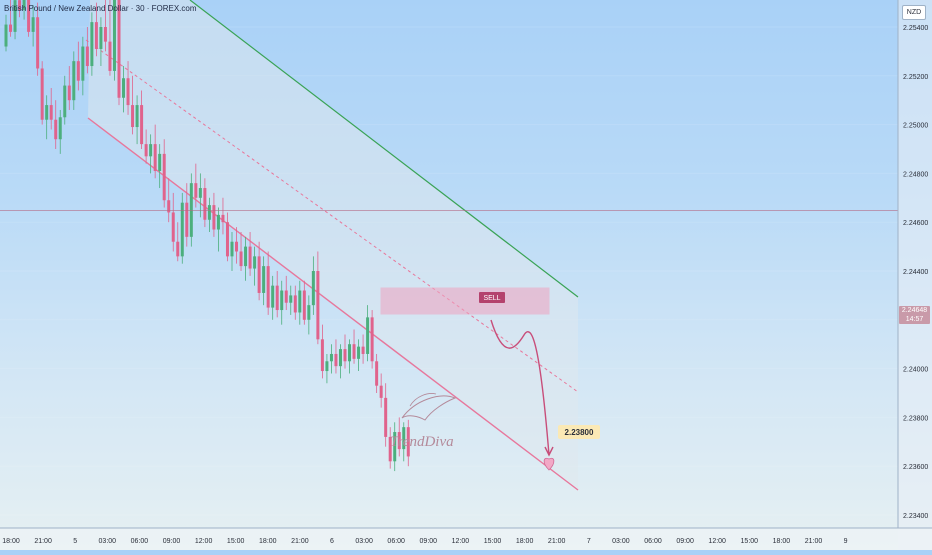 The width and height of the screenshot is (932, 555). I want to click on y-tick-label: 2.25200, so click(915, 77).